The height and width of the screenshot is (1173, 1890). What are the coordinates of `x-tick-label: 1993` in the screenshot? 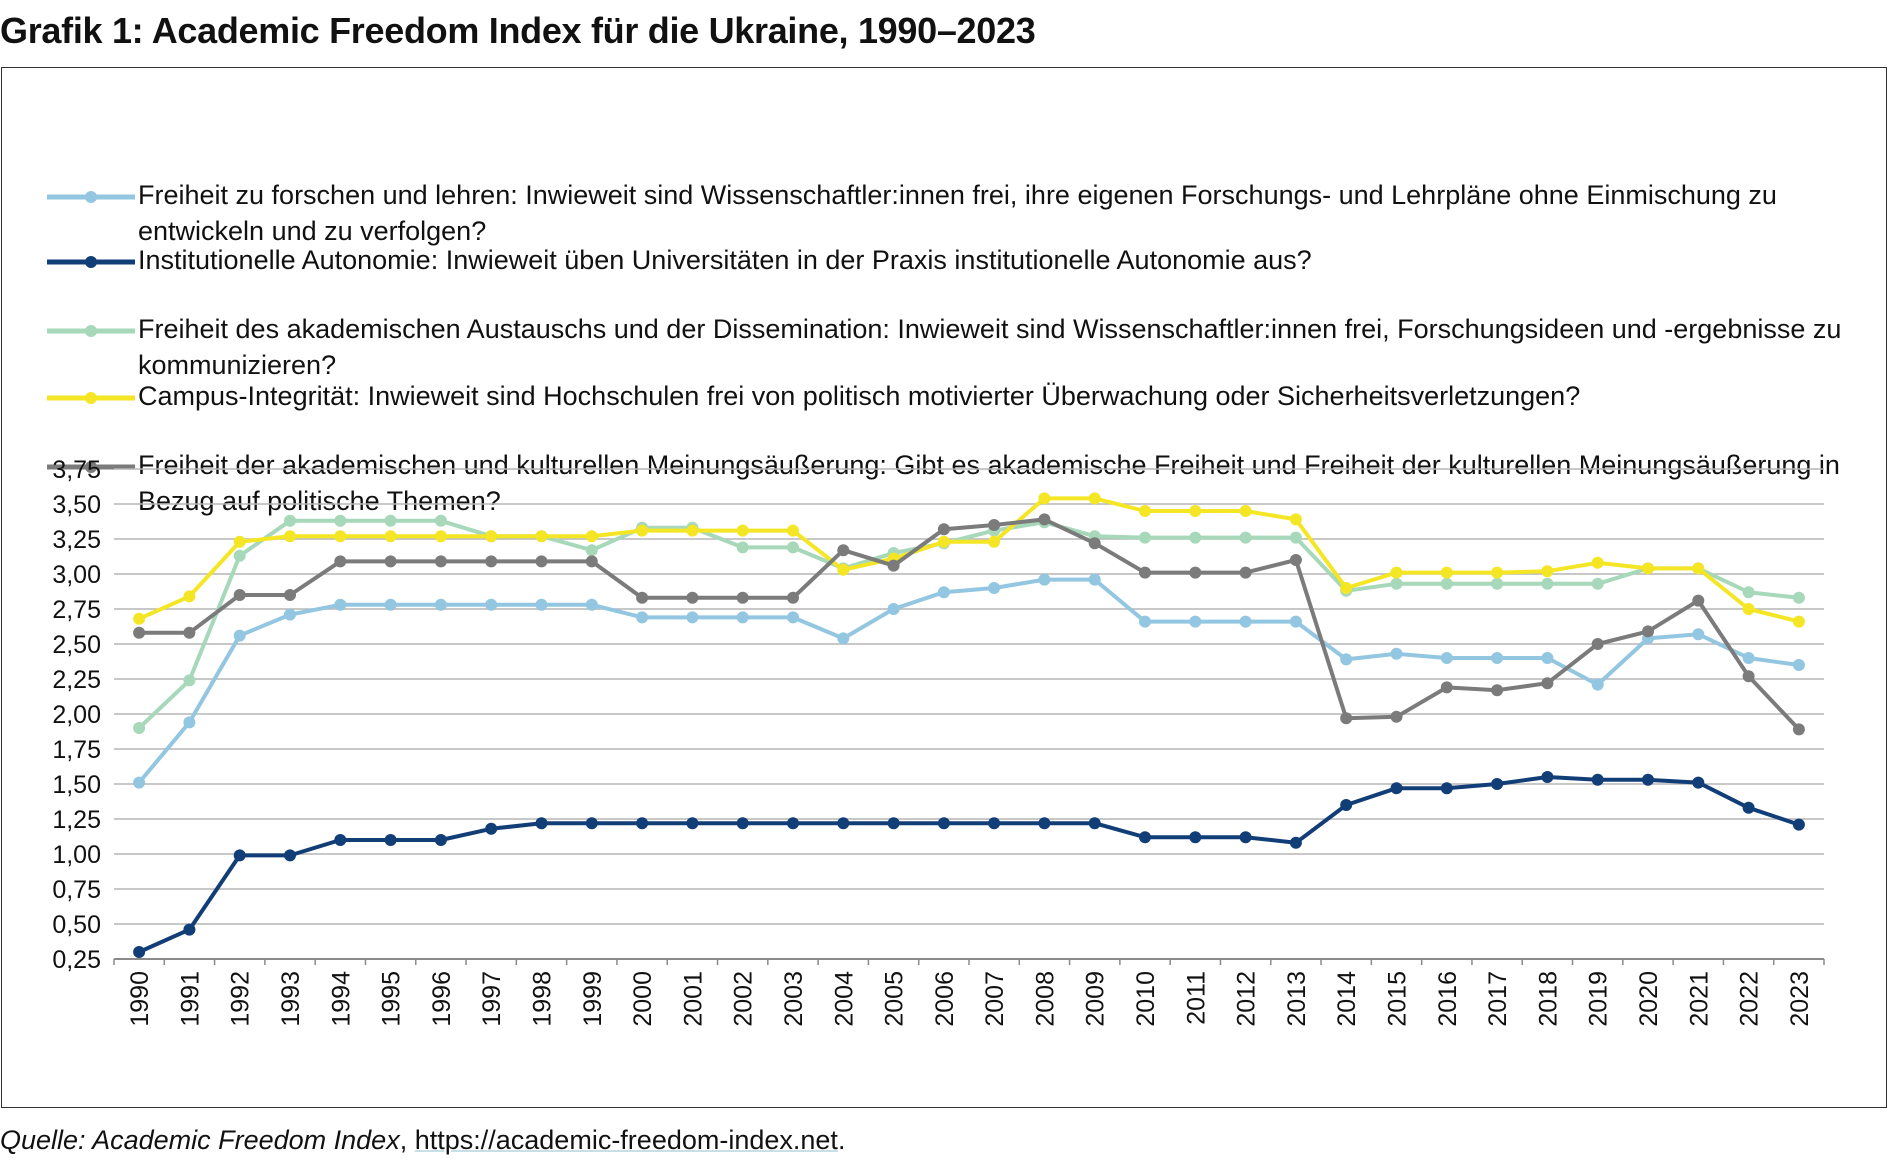 It's located at (291, 999).